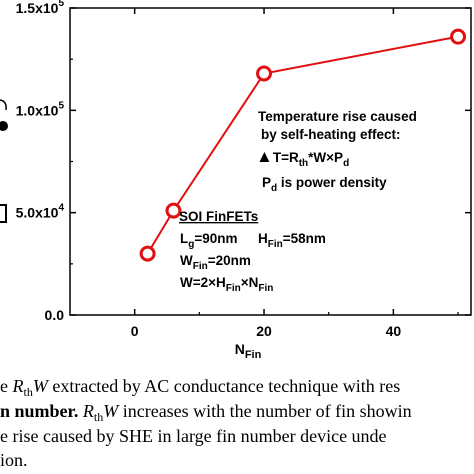  Describe the element at coordinates (331, 134) in the screenshot. I see `temp-title-line2: by self-heating effect:` at that location.